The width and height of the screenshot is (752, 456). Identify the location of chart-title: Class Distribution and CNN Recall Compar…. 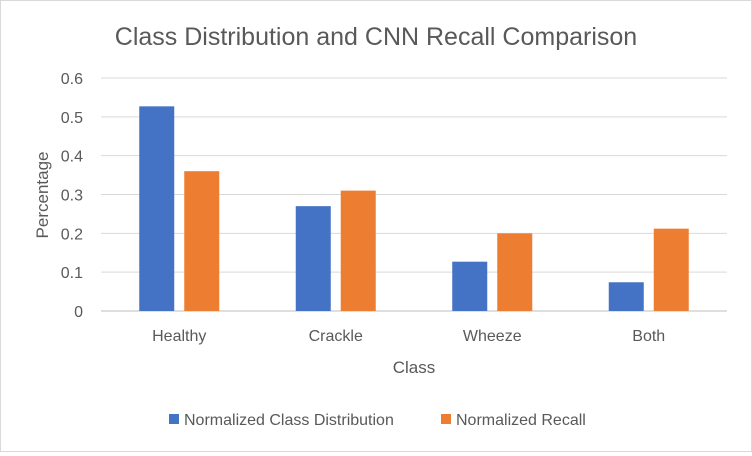
(376, 37).